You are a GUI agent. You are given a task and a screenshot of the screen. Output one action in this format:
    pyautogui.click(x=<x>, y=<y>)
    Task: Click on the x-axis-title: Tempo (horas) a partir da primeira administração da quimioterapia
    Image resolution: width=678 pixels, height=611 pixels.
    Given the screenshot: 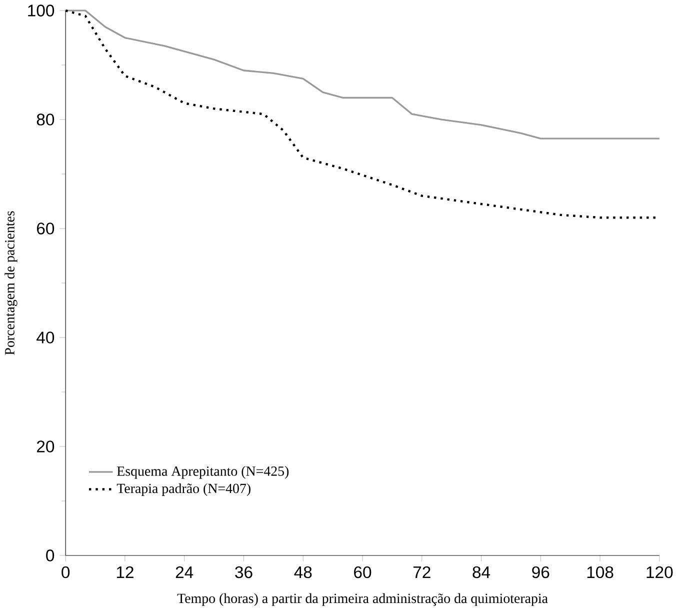 What is the action you would take?
    pyautogui.click(x=362, y=600)
    